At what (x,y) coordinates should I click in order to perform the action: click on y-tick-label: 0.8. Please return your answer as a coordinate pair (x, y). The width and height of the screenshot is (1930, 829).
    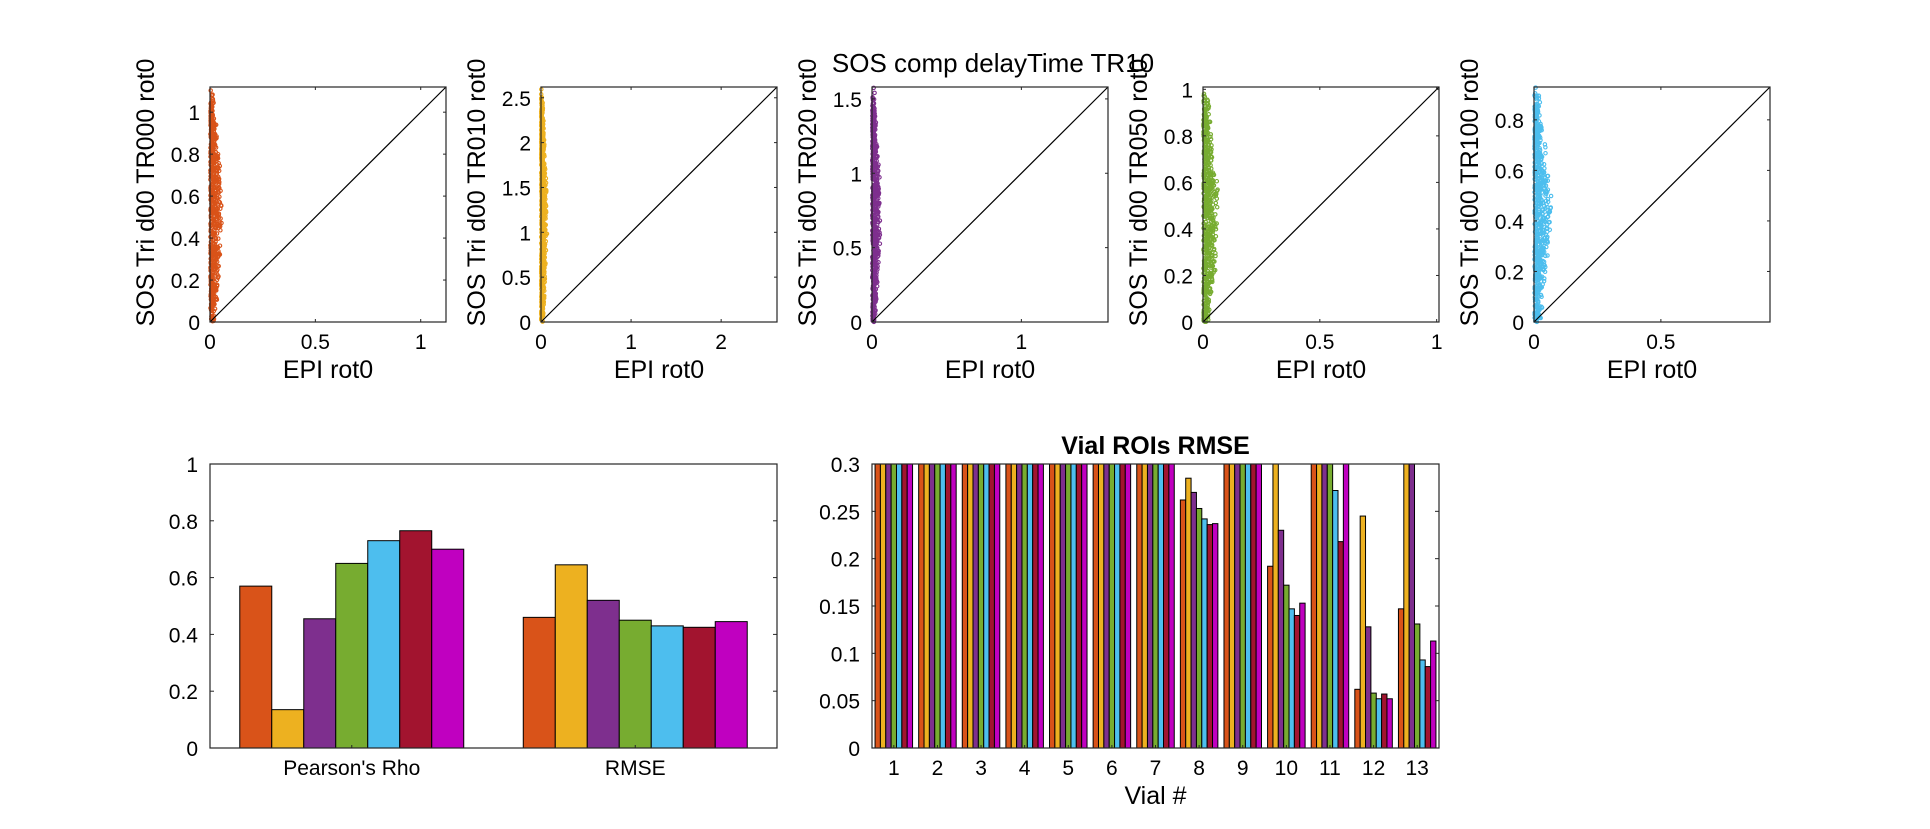
    Looking at the image, I should click on (1509, 121).